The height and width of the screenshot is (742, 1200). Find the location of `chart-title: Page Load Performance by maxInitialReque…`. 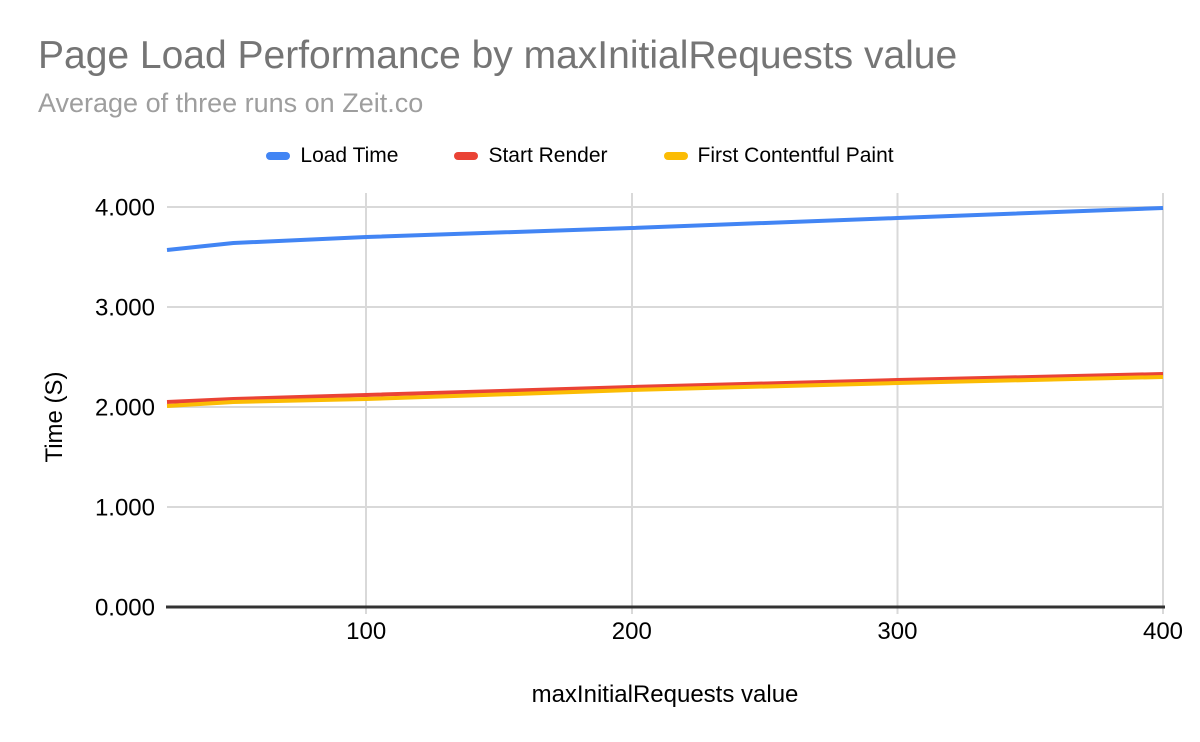

chart-title: Page Load Performance by maxInitialReque… is located at coordinates (498, 55).